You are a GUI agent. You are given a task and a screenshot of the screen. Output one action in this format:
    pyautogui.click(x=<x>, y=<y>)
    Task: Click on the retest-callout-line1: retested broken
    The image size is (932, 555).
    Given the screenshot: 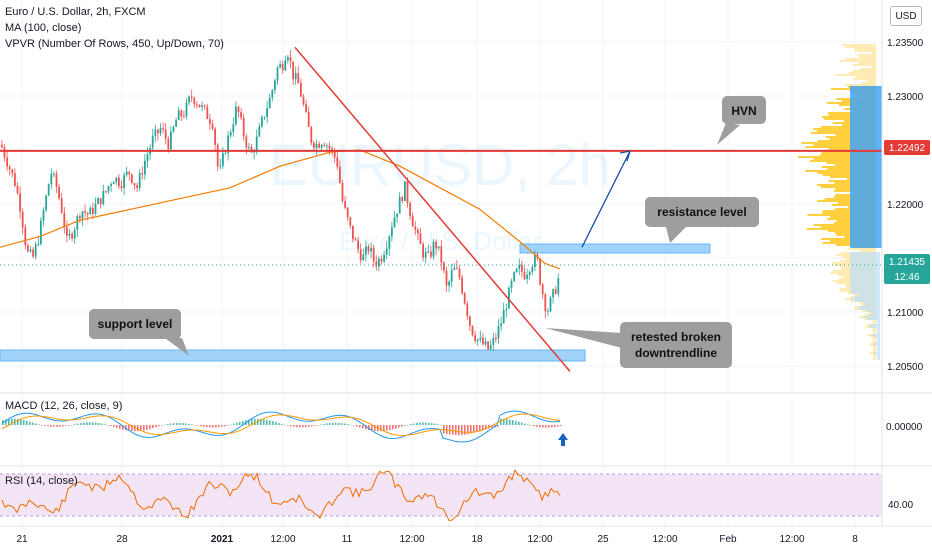 What is the action you would take?
    pyautogui.click(x=676, y=337)
    